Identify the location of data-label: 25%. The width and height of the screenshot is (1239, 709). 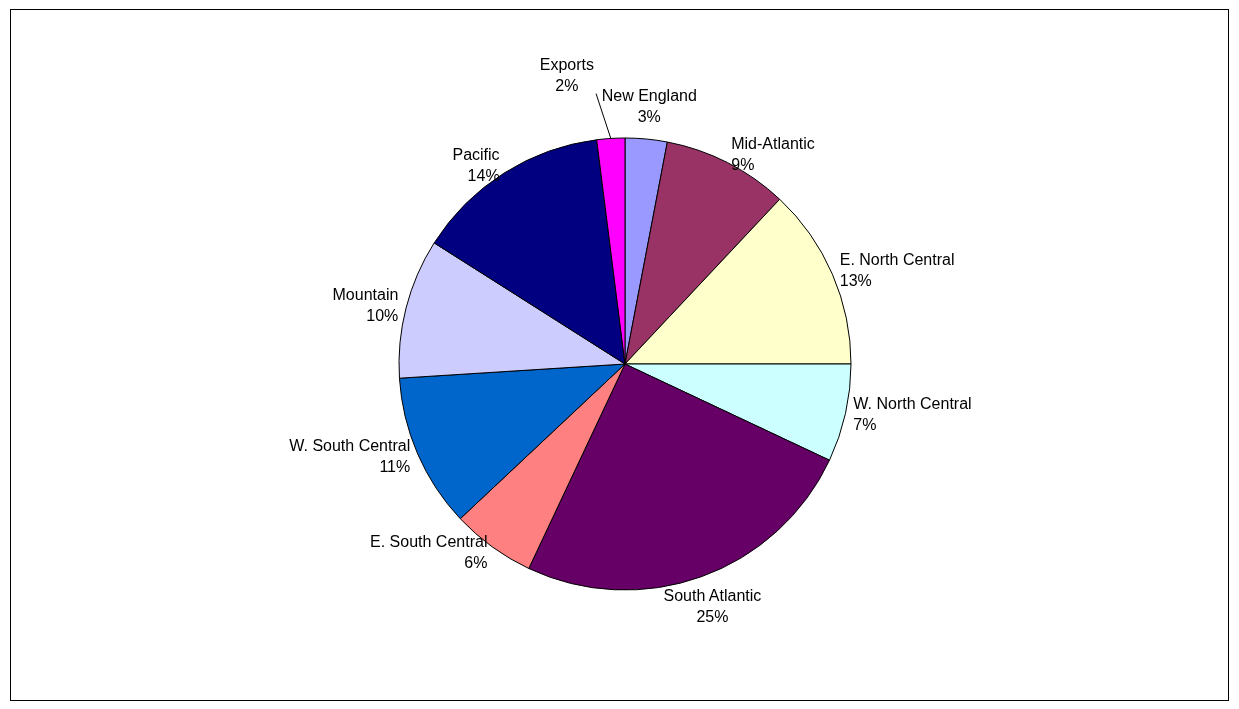
(712, 616).